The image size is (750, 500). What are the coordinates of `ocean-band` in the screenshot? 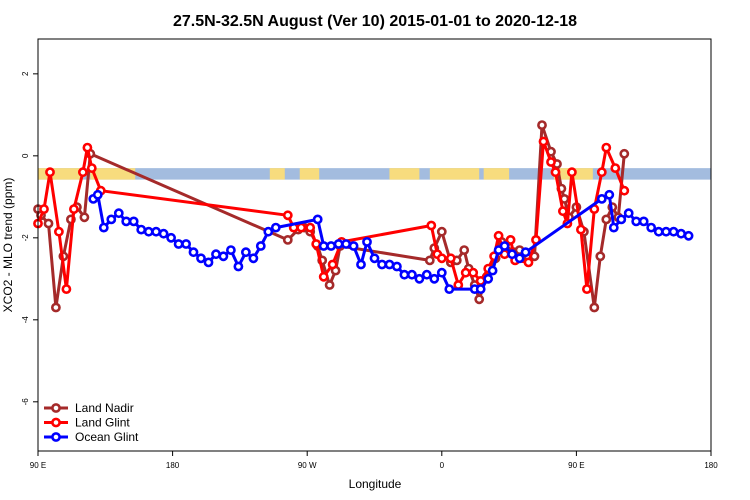 It's located at (374, 174).